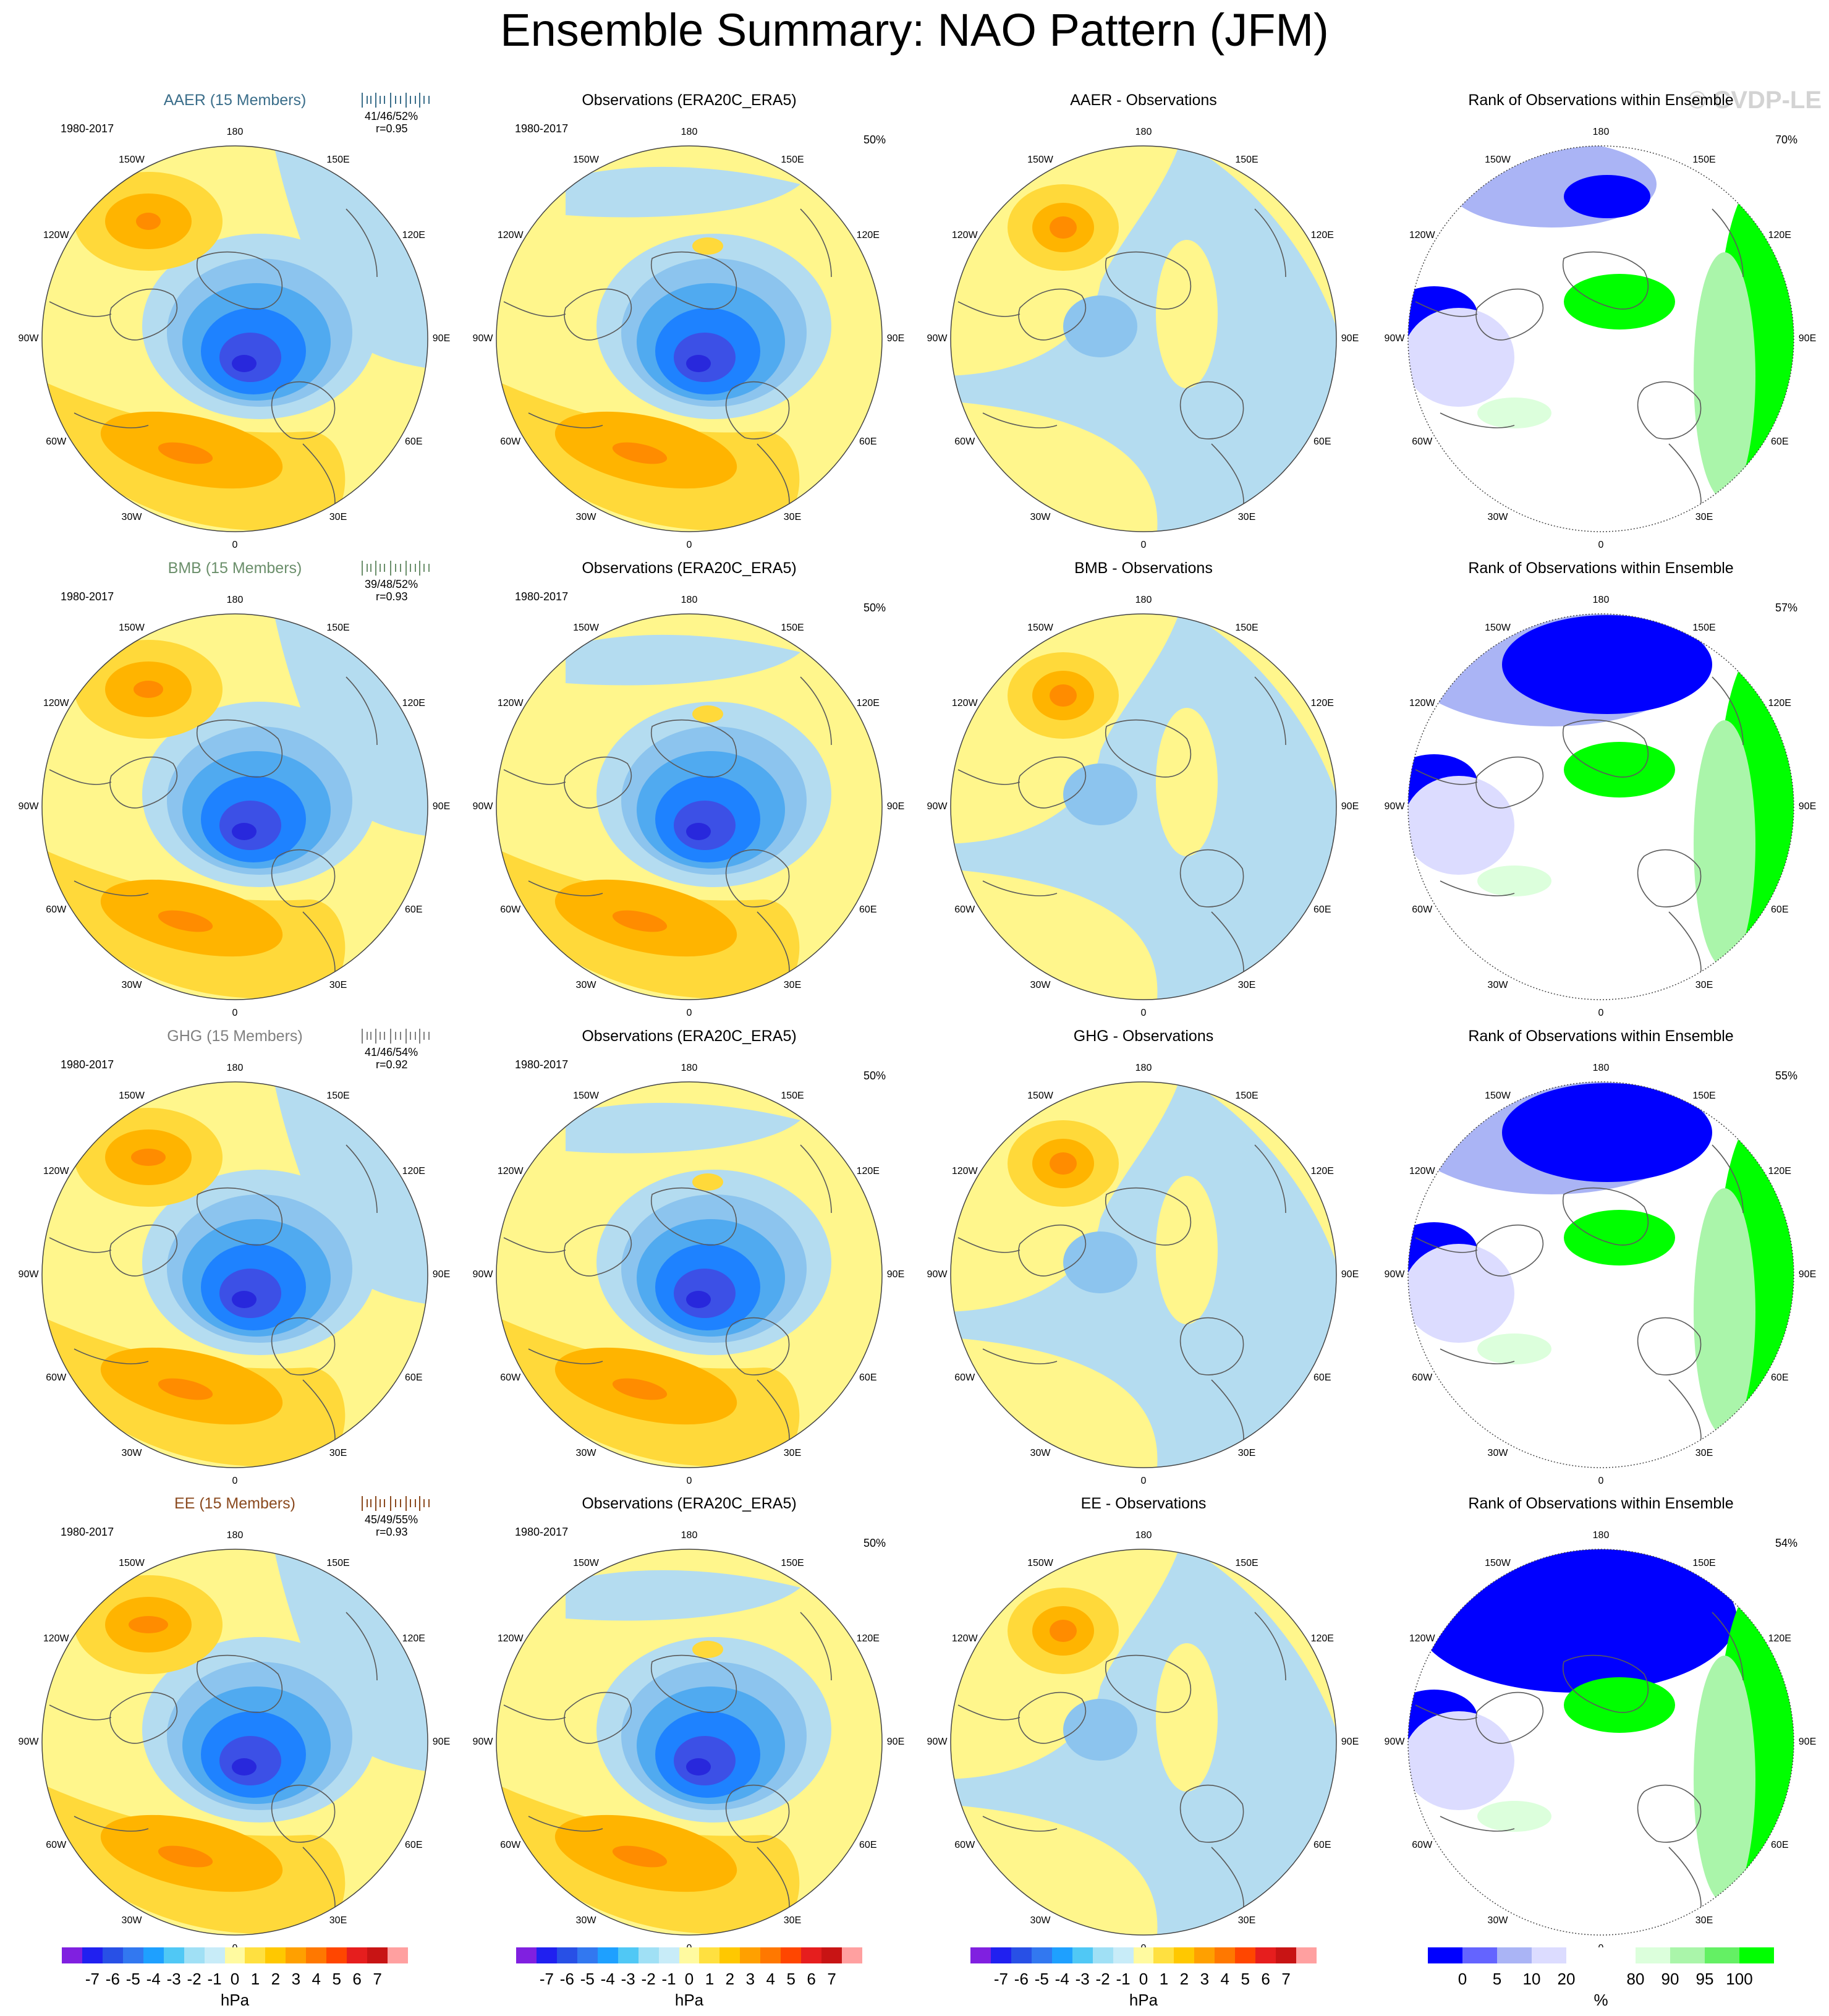 Image resolution: width=1829 pixels, height=2016 pixels. Describe the element at coordinates (1123, 1979) in the screenshot. I see `colorbar-tick-label: -1` at that location.